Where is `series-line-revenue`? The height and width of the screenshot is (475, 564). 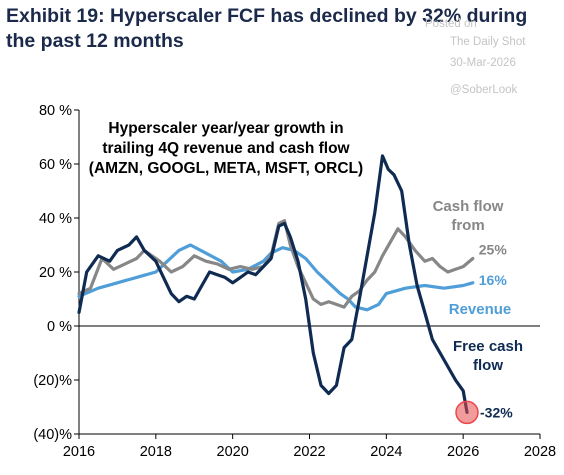
series-line-revenue is located at coordinates (276, 277).